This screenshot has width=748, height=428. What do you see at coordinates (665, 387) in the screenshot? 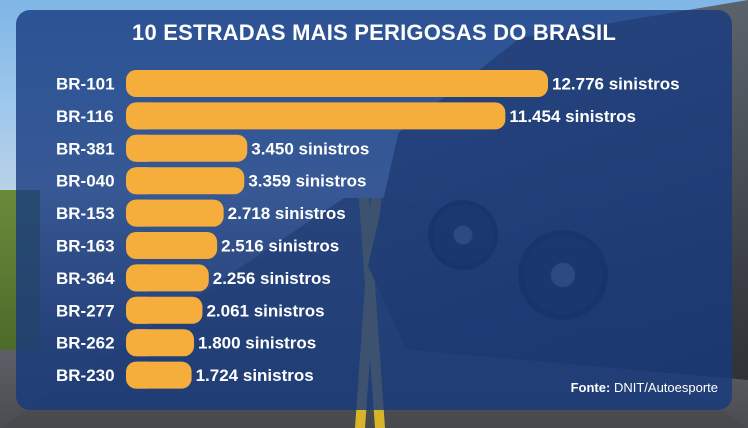
I see `source-text: DNIT/Autoesporte` at bounding box center [665, 387].